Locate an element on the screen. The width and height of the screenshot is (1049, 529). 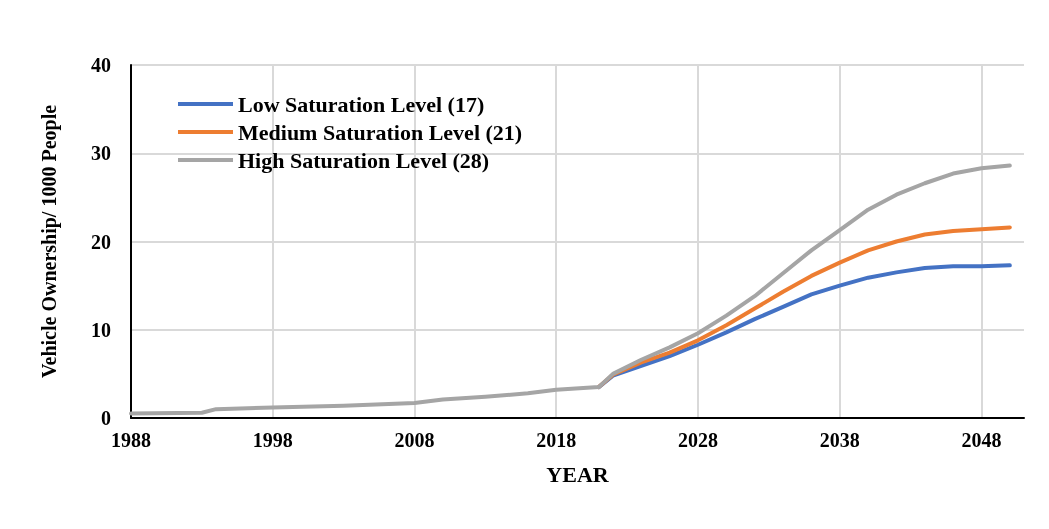
x-tick-label: 1988 is located at coordinates (131, 440).